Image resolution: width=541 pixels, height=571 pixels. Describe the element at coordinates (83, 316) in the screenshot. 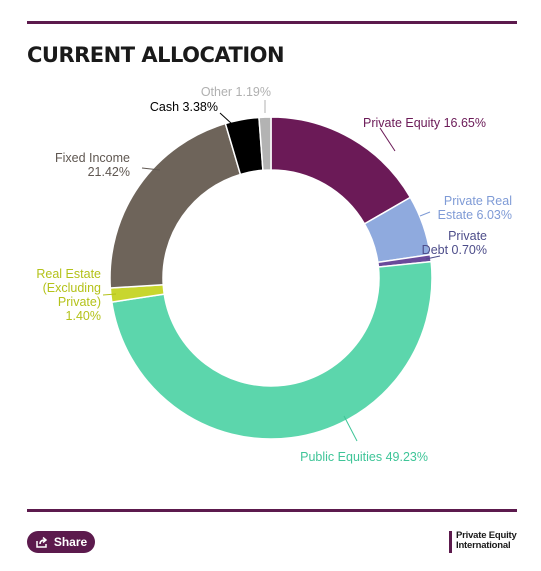

I see `label-line: 1.40%` at that location.